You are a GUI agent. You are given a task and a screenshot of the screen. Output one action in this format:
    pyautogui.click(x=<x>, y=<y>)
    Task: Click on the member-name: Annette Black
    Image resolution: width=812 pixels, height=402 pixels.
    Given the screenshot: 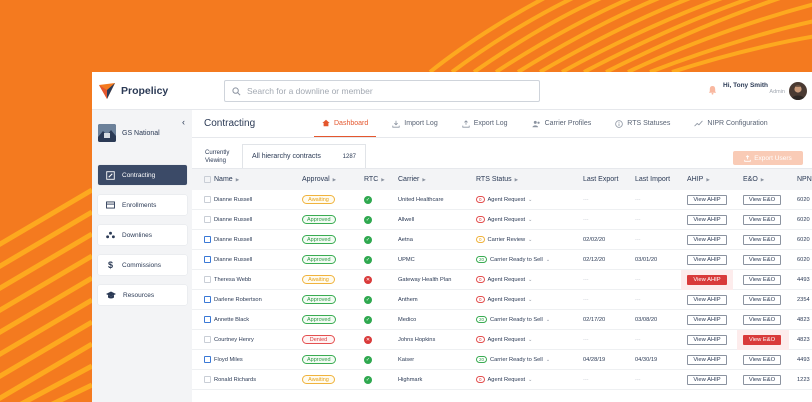 What is the action you would take?
    pyautogui.click(x=232, y=319)
    